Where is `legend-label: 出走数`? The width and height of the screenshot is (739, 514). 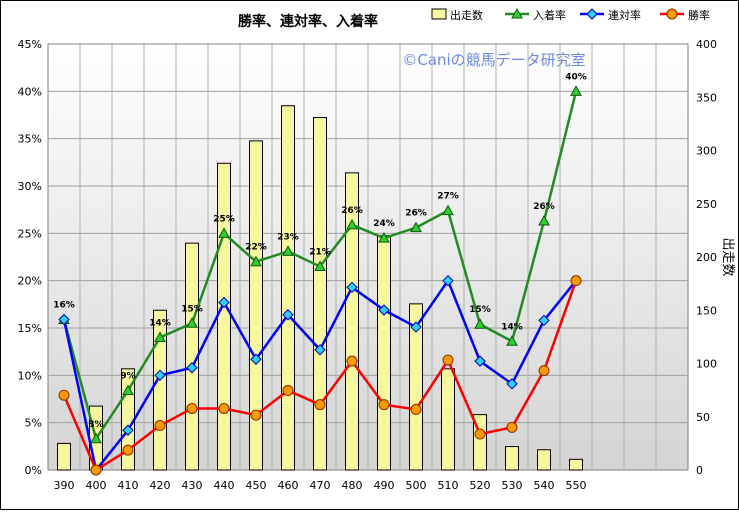
legend-label: 出走数 is located at coordinates (466, 15).